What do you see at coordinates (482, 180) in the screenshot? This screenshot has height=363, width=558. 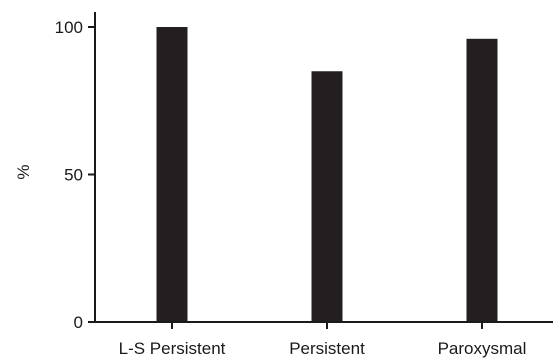 I see `bar-paroxysmal` at bounding box center [482, 180].